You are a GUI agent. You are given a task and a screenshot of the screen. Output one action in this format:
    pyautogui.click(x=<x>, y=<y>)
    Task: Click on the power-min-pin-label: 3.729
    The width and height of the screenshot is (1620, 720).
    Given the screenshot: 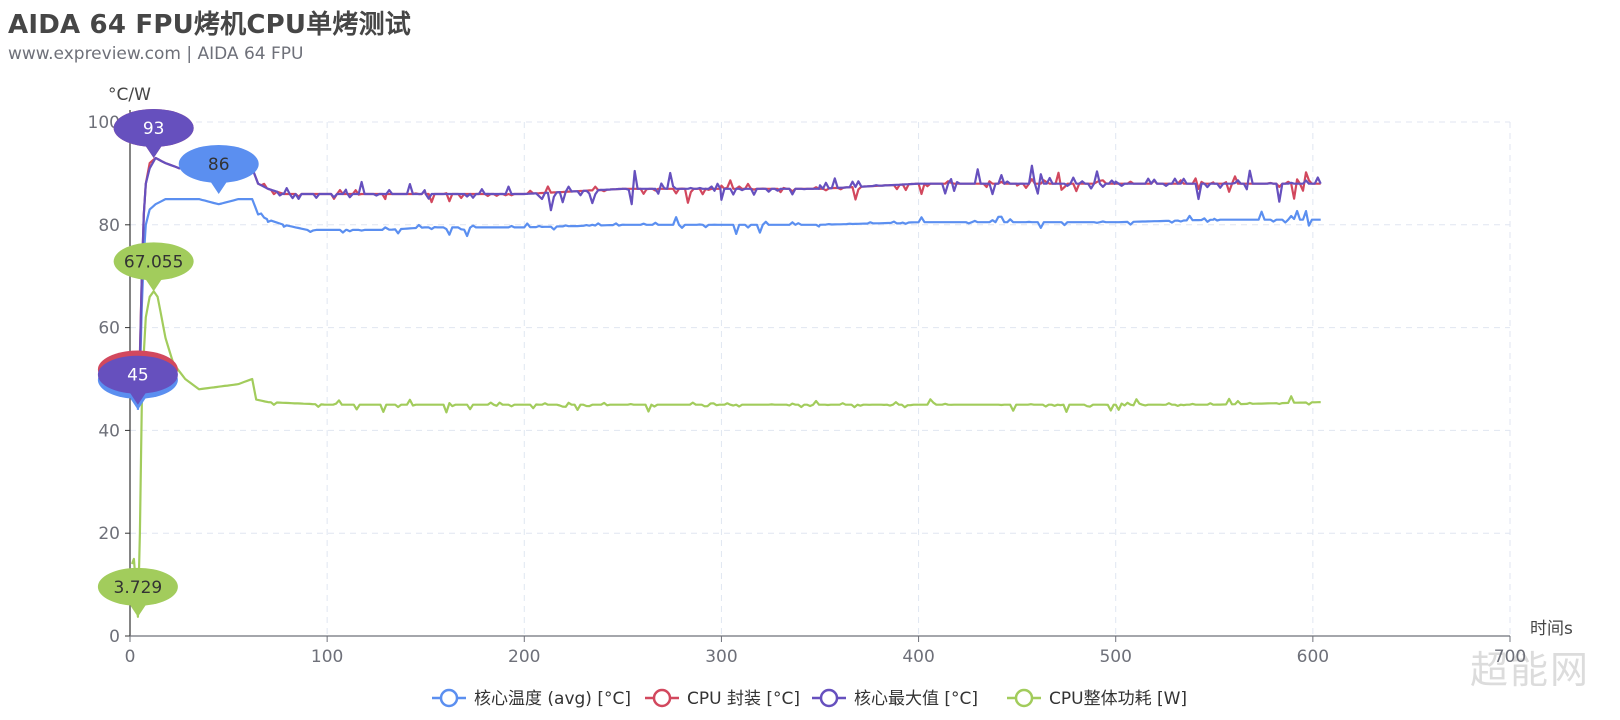 What is the action you would take?
    pyautogui.click(x=138, y=588)
    